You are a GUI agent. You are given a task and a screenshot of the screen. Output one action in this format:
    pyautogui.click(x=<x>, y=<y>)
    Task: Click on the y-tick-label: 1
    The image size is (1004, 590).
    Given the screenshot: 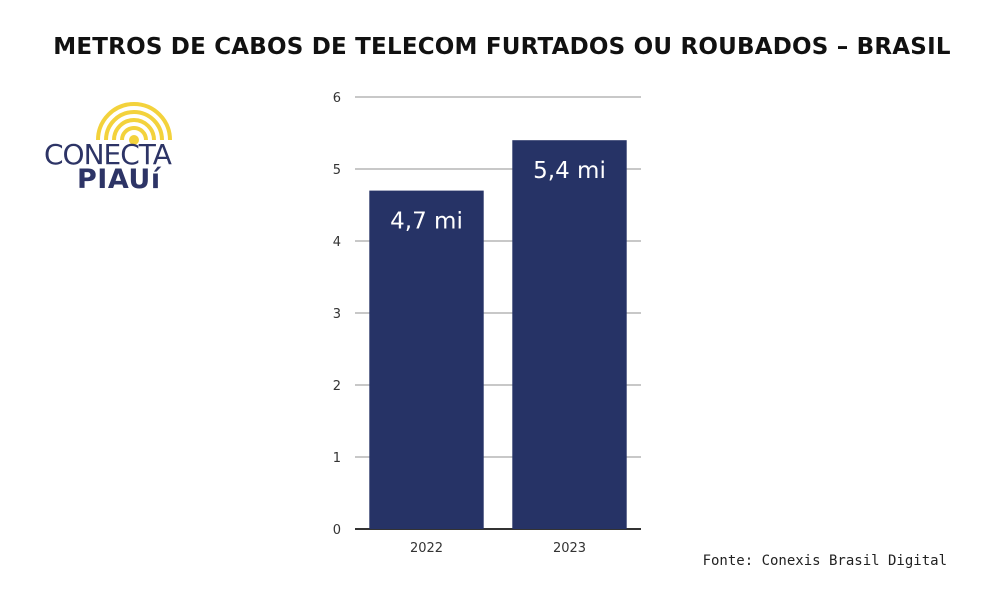 What is the action you would take?
    pyautogui.click(x=337, y=458)
    